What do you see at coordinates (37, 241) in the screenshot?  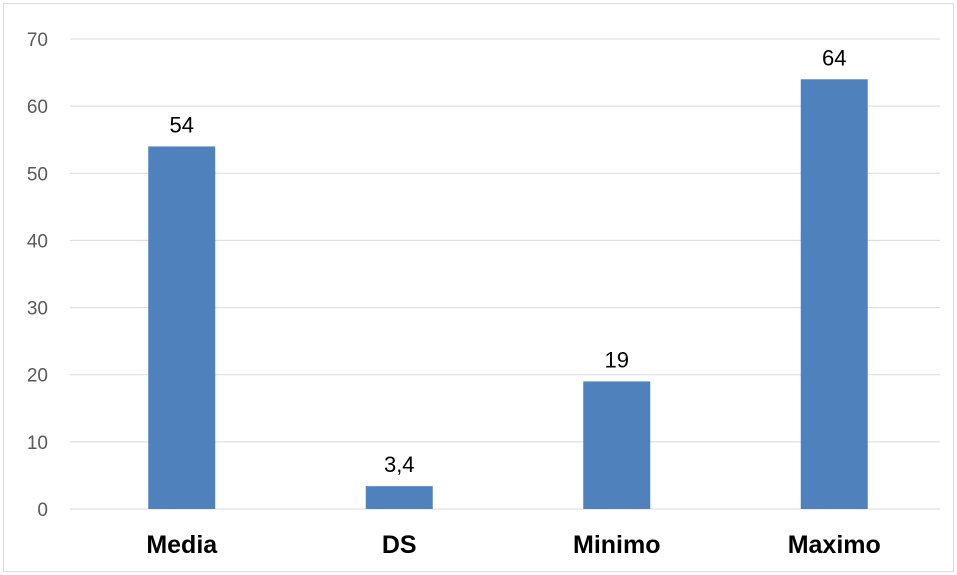 I see `y-tick-label: 40` at bounding box center [37, 241].